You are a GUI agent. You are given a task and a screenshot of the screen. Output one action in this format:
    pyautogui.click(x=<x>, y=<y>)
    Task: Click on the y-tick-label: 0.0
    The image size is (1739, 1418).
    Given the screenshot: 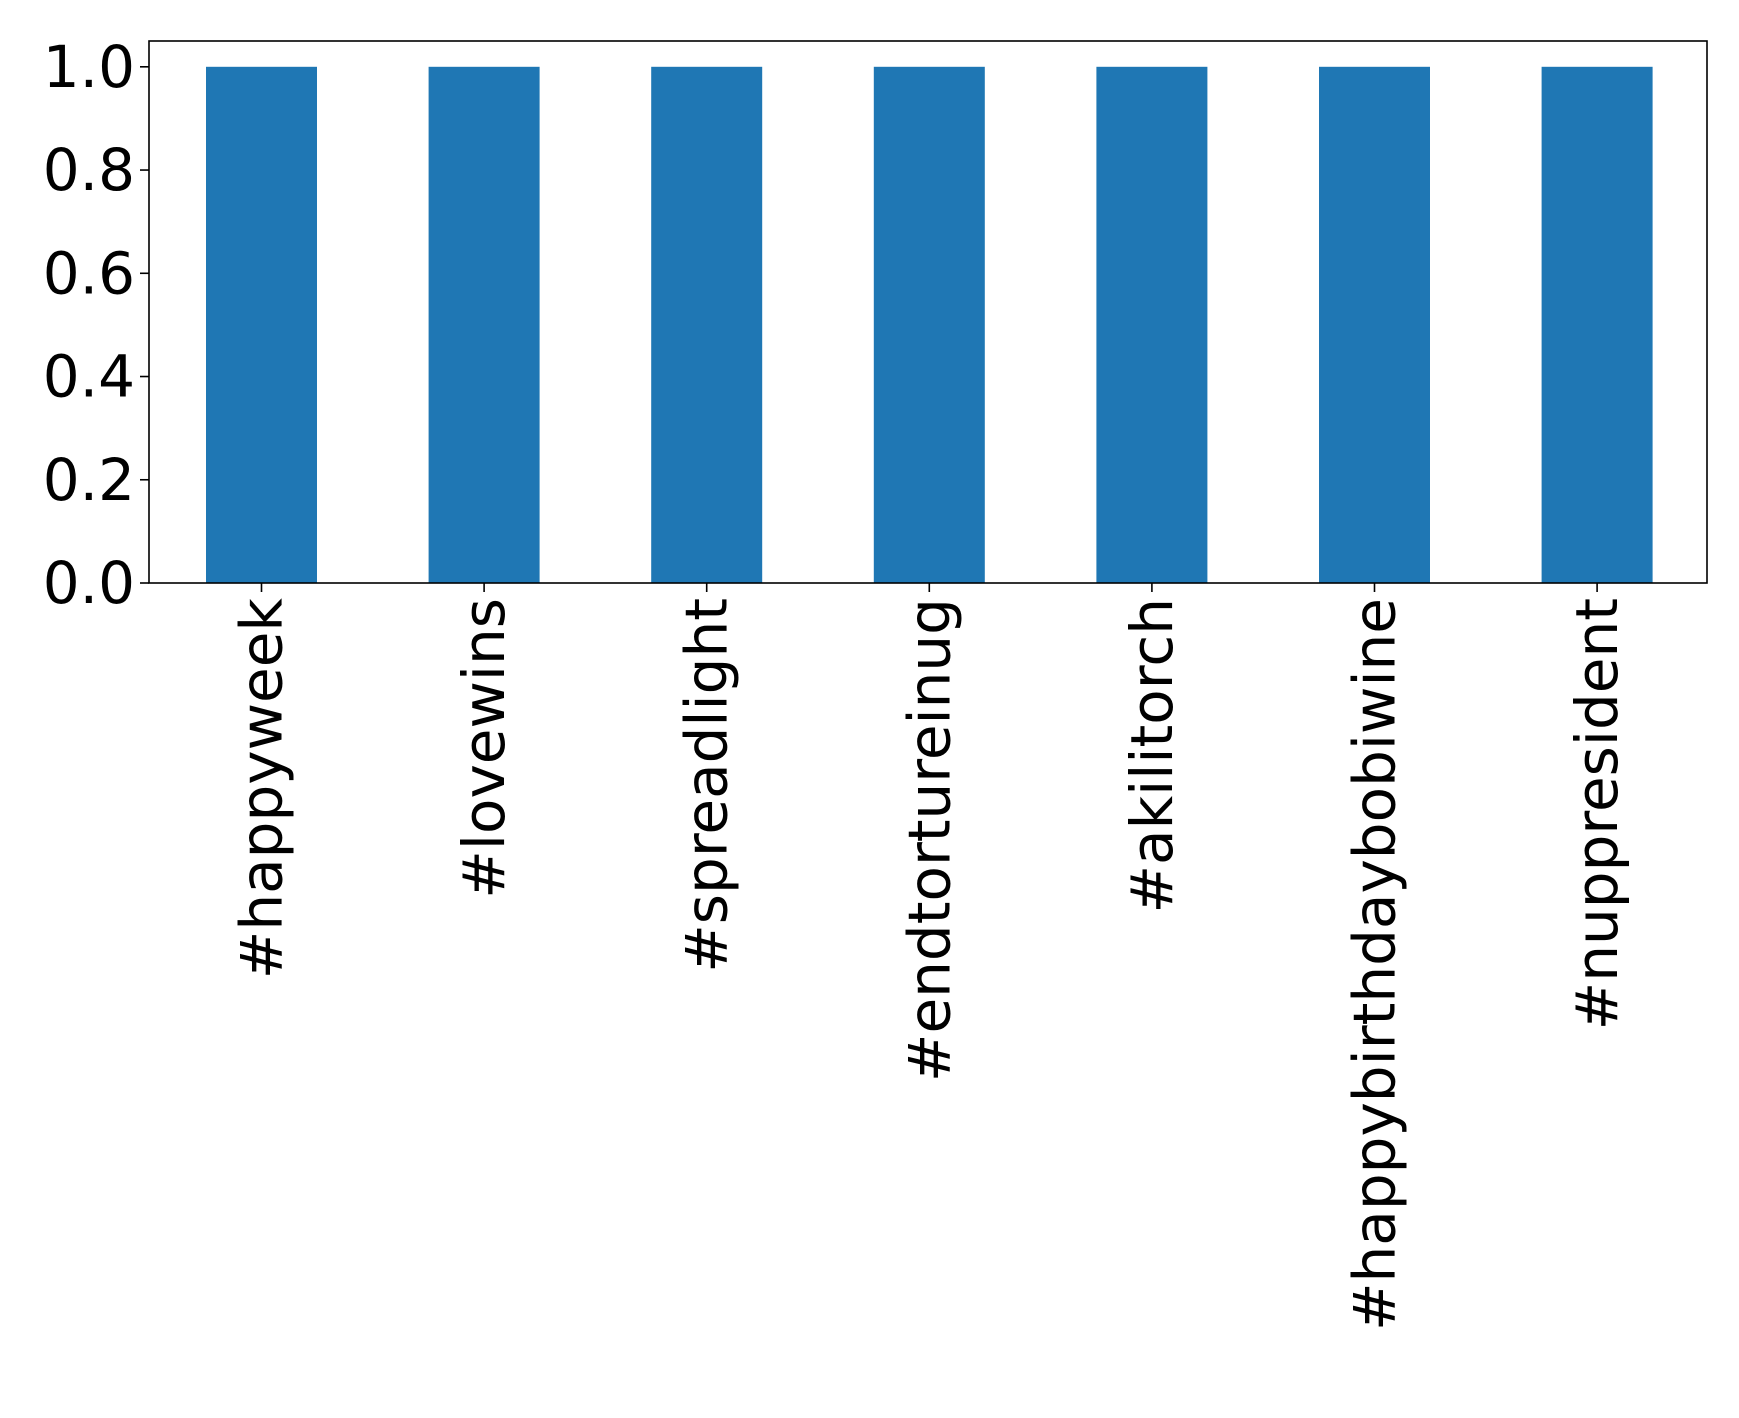 What is the action you would take?
    pyautogui.click(x=89, y=583)
    